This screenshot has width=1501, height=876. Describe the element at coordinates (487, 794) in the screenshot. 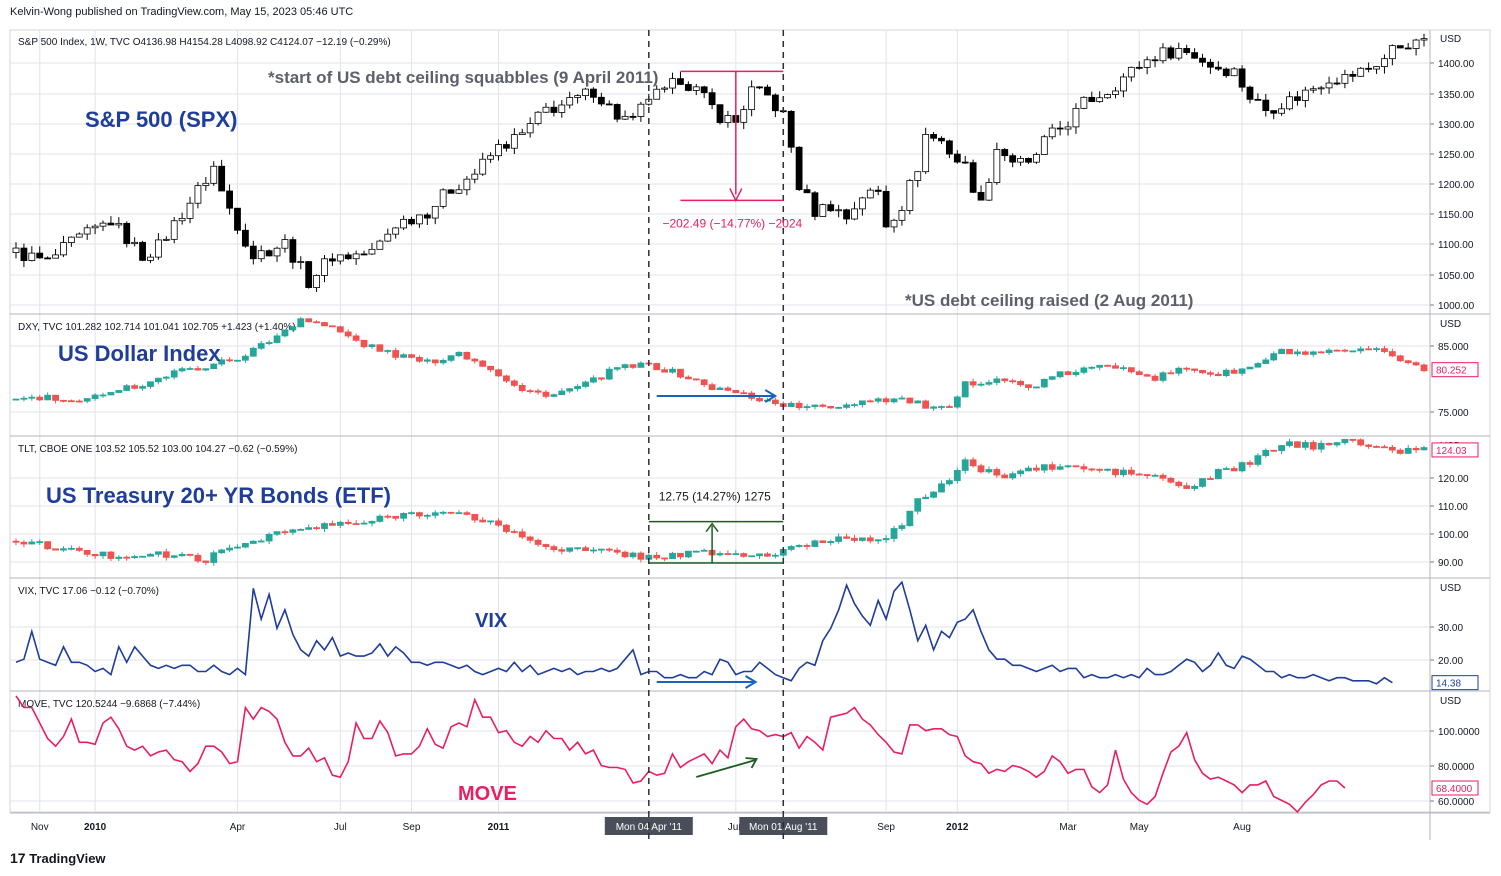

I see `pane-title: MOVE` at that location.